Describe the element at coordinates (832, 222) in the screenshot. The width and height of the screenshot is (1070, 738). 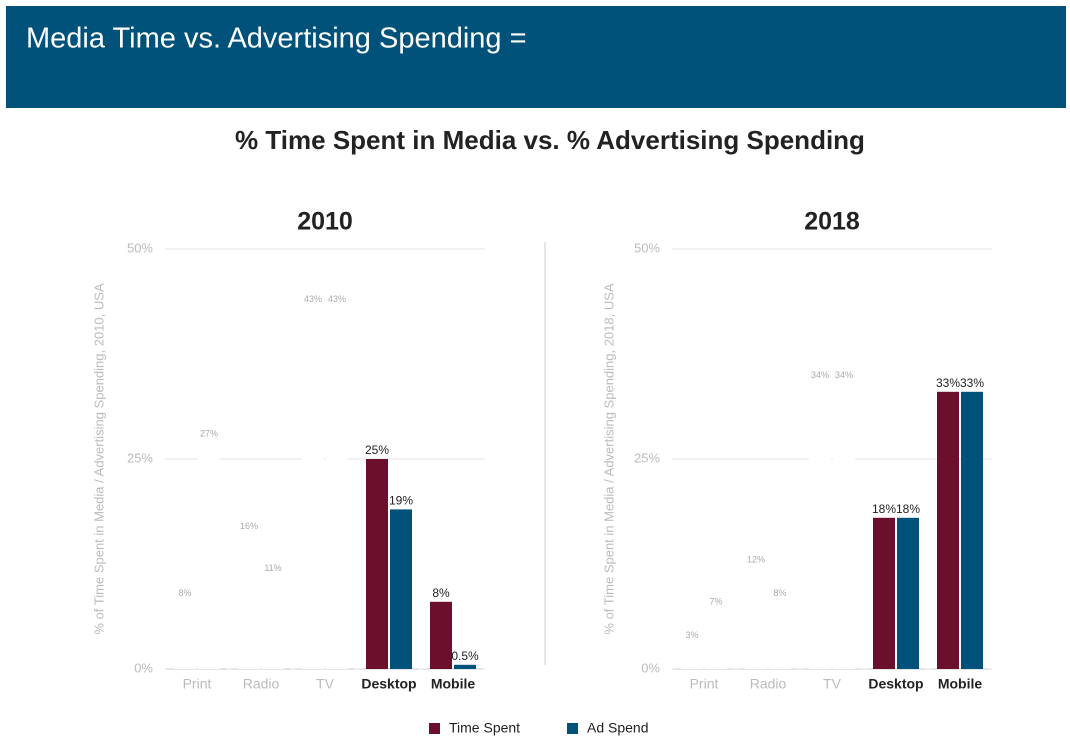
I see `chart-title: 2018` at that location.